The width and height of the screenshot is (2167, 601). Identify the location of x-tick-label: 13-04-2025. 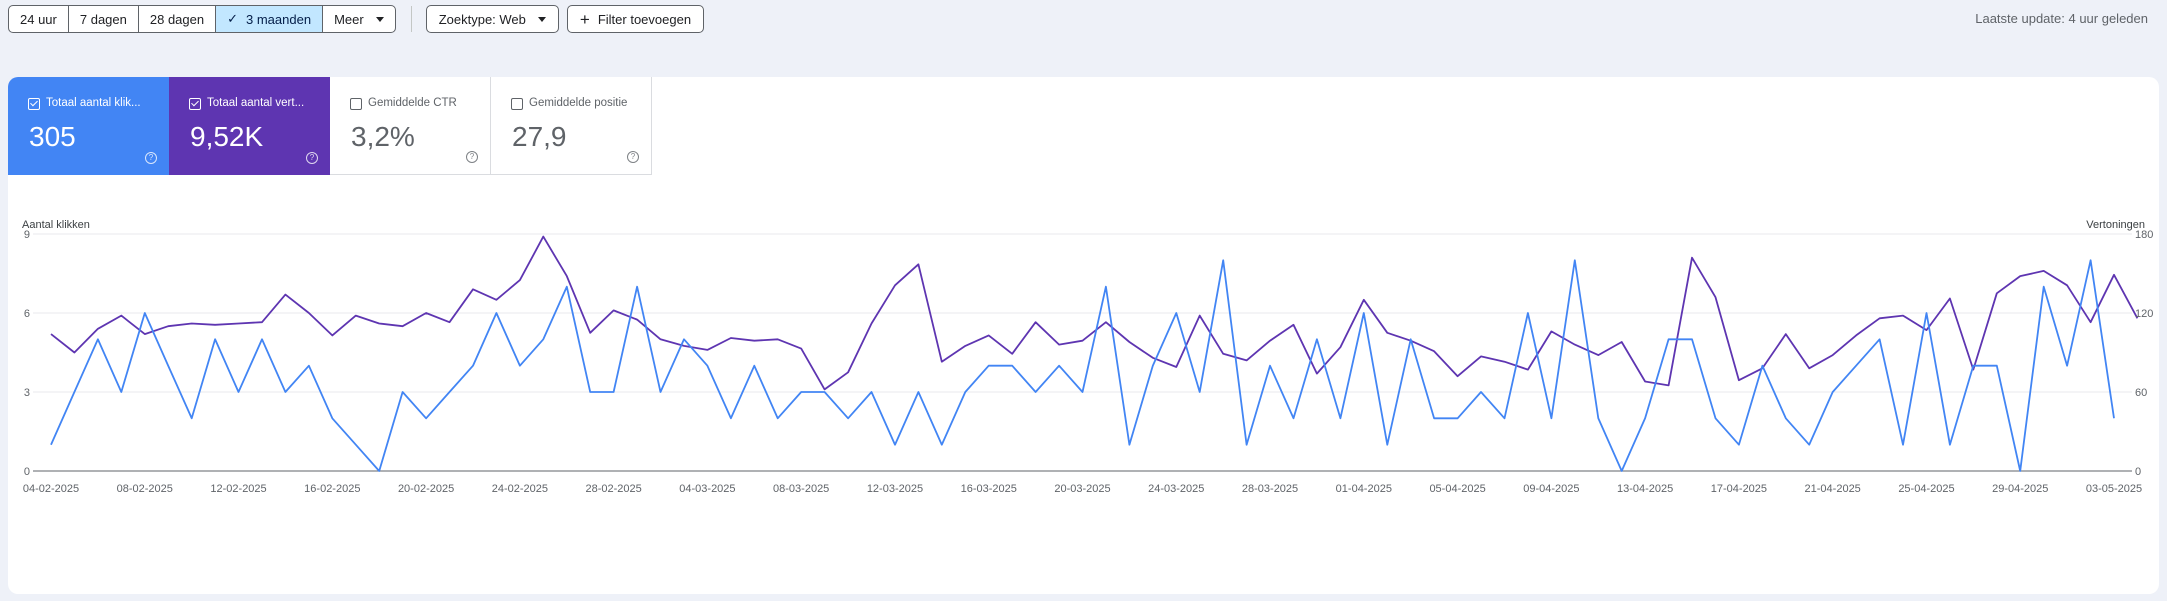
(1645, 489).